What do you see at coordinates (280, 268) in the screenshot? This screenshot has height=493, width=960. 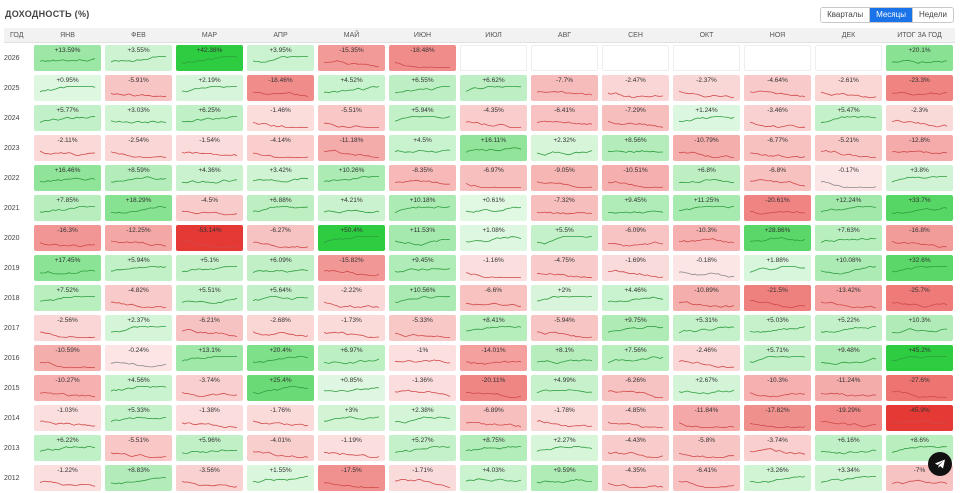 I see `return-box: +6.09%` at bounding box center [280, 268].